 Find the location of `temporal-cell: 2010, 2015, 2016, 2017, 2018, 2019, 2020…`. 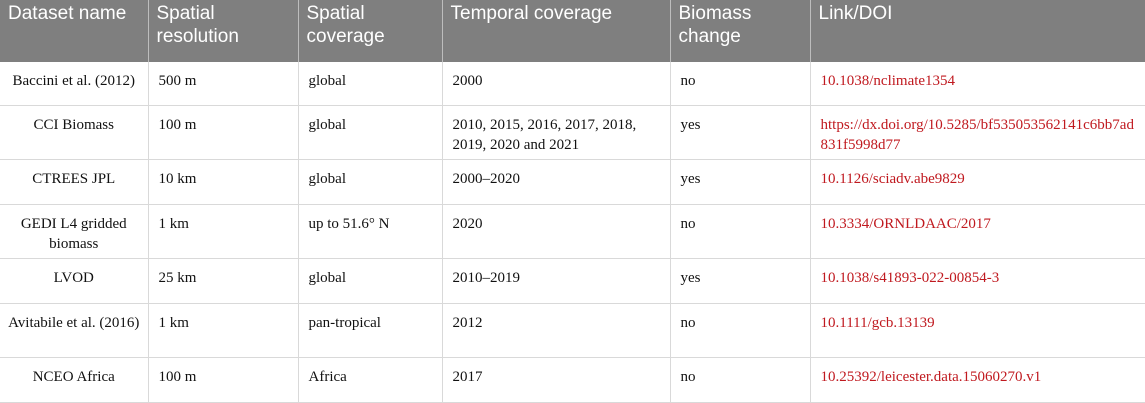

temporal-cell: 2010, 2015, 2016, 2017, 2018, 2019, 2020… is located at coordinates (556, 132).